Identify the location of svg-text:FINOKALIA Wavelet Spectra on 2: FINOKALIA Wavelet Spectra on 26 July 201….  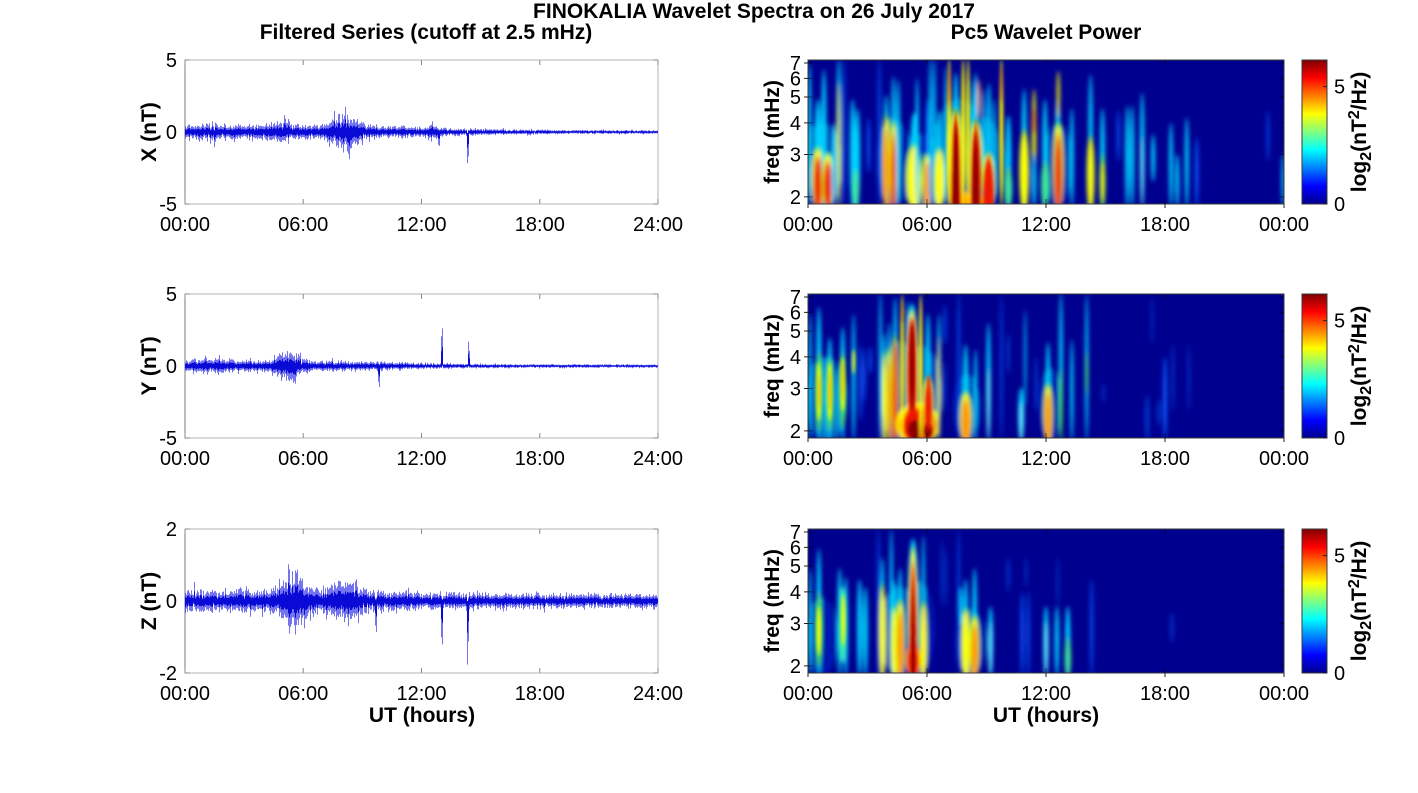
(754, 11).